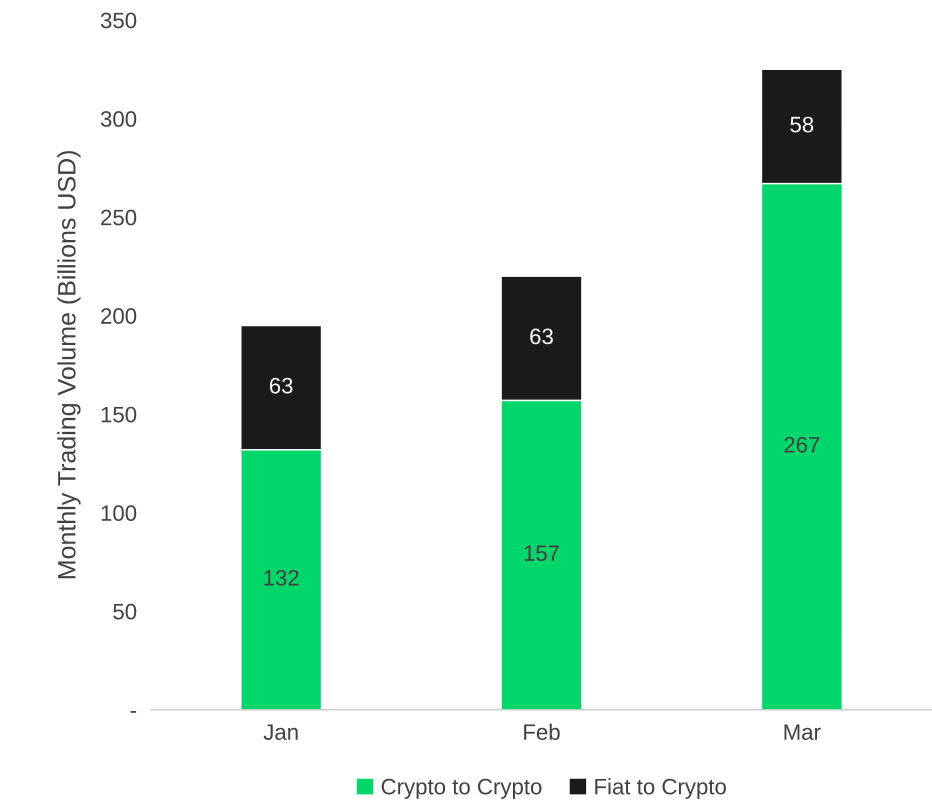 Image resolution: width=932 pixels, height=802 pixels. I want to click on y-tick-label: 200, so click(118, 316).